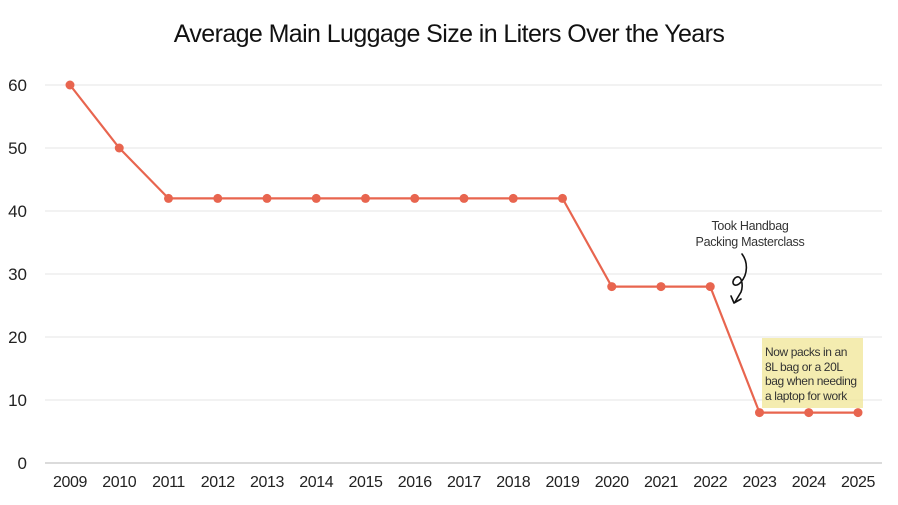 This screenshot has height=505, width=898. I want to click on note-line-4: a laptop for work, so click(806, 395).